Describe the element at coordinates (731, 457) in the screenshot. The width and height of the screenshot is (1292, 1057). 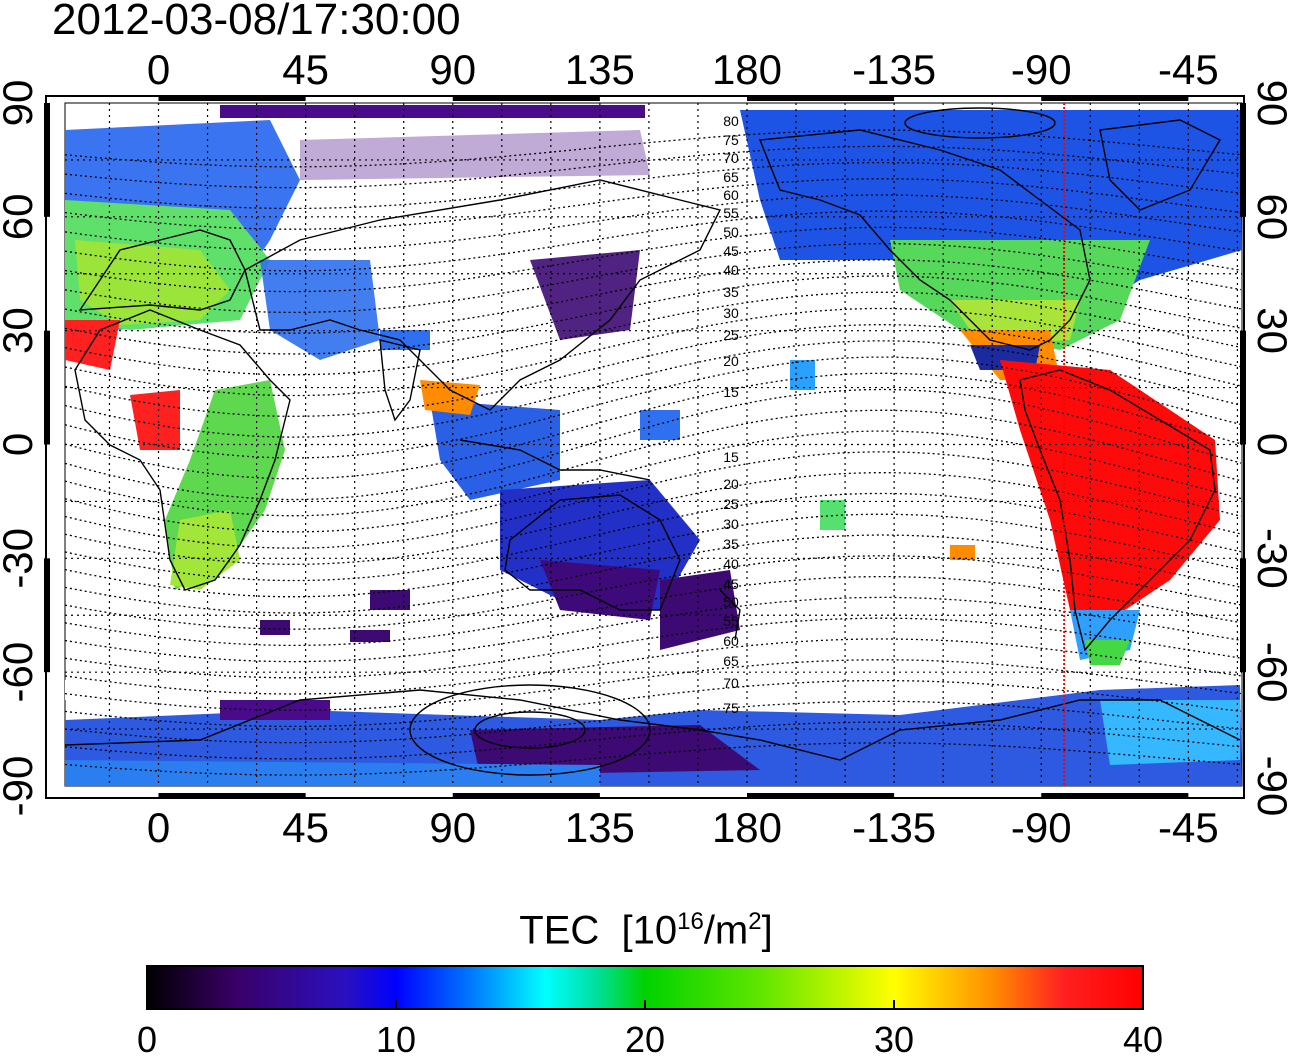
I see `contour-label-south: 15` at that location.